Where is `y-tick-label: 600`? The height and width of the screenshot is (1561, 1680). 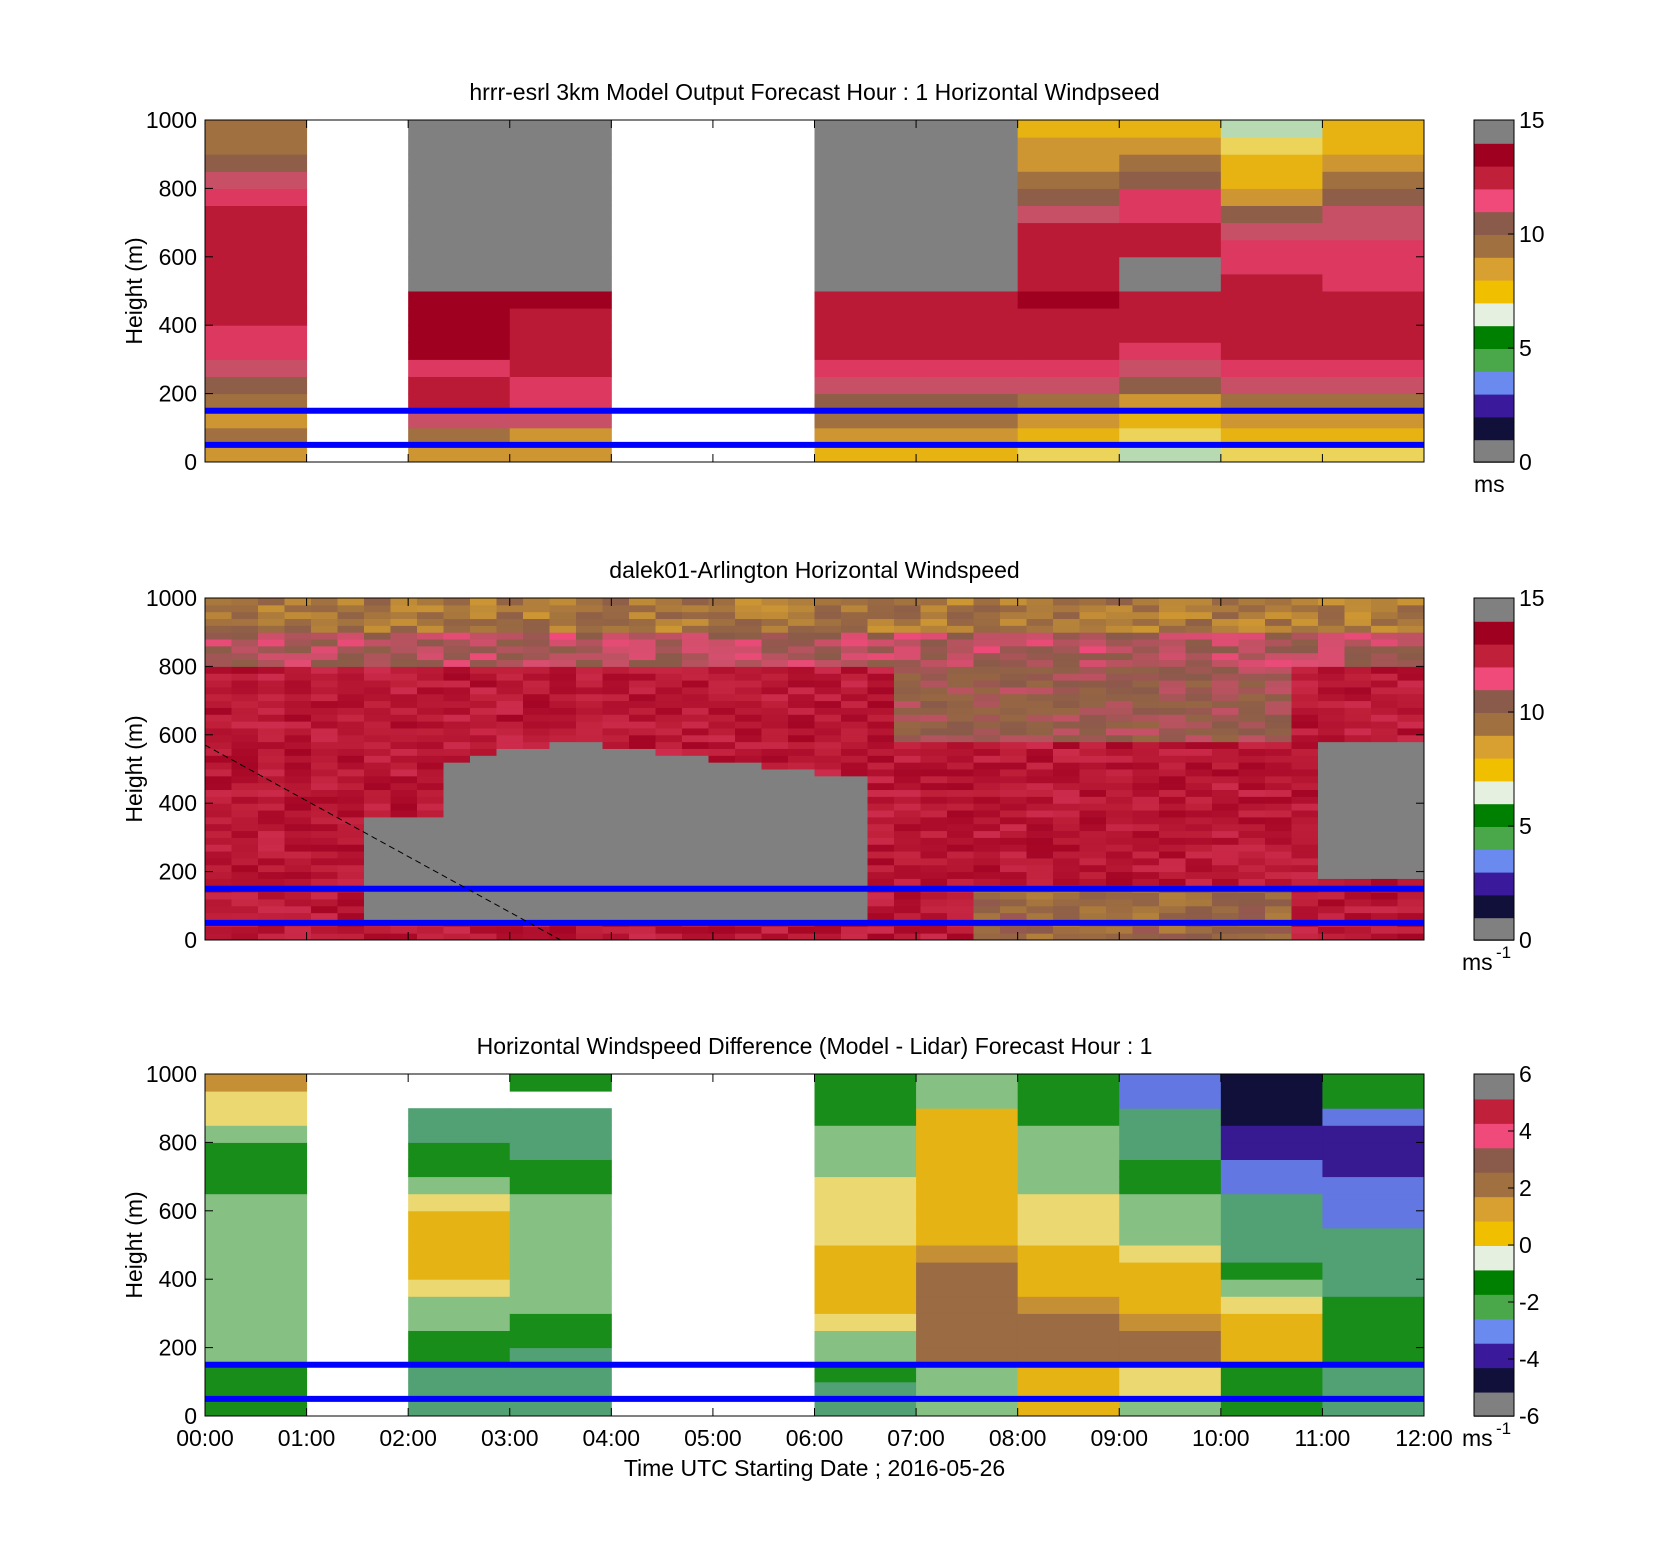
y-tick-label: 600 is located at coordinates (178, 735).